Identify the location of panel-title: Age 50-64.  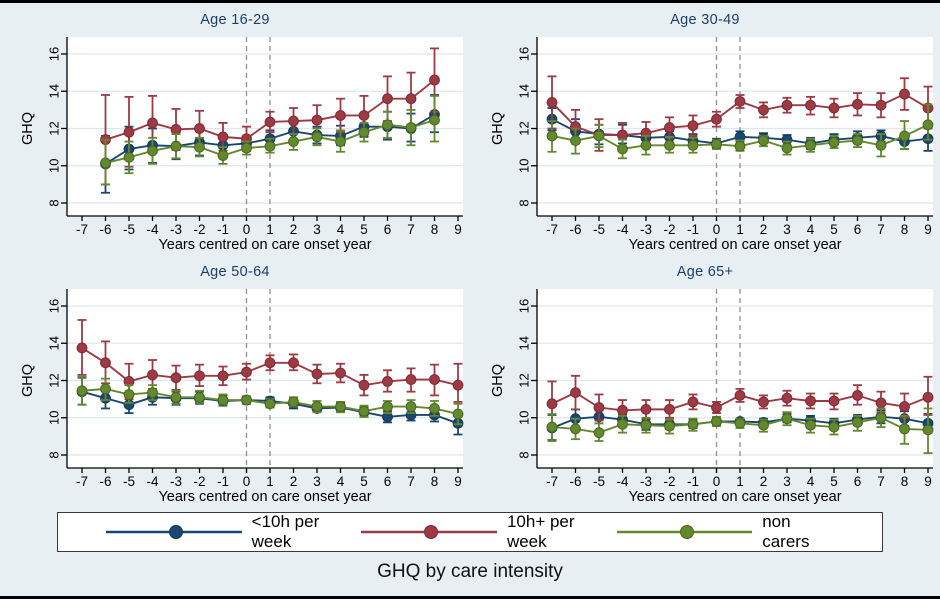
(235, 272).